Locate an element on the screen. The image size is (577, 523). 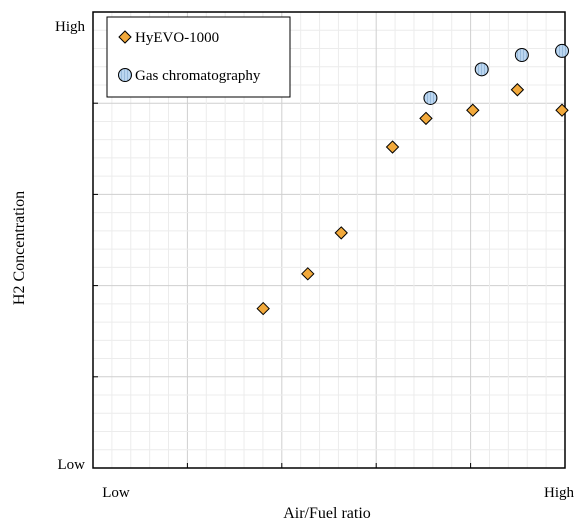
legend-label-hyevo: HyEVO-1000 is located at coordinates (177, 38).